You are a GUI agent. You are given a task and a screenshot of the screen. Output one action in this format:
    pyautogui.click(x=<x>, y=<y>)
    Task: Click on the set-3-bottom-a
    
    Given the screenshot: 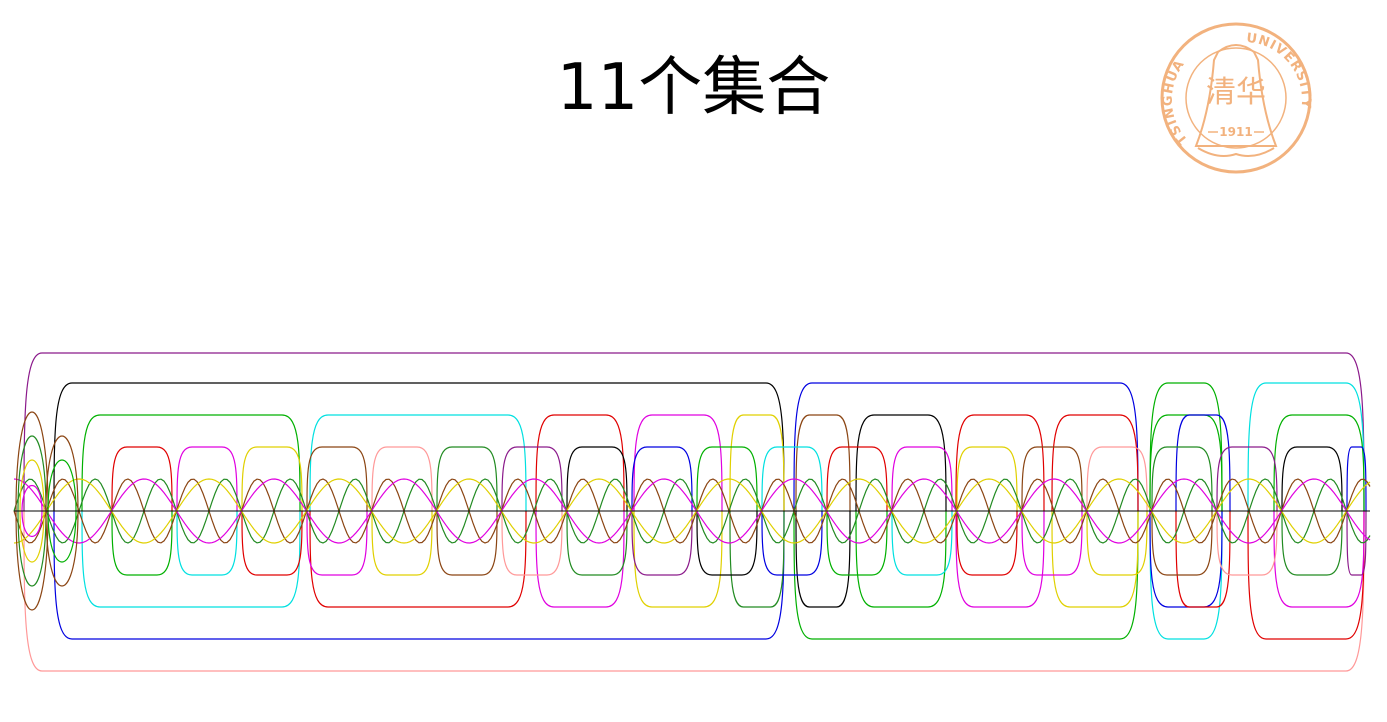 What is the action you would take?
    pyautogui.click(x=419, y=575)
    